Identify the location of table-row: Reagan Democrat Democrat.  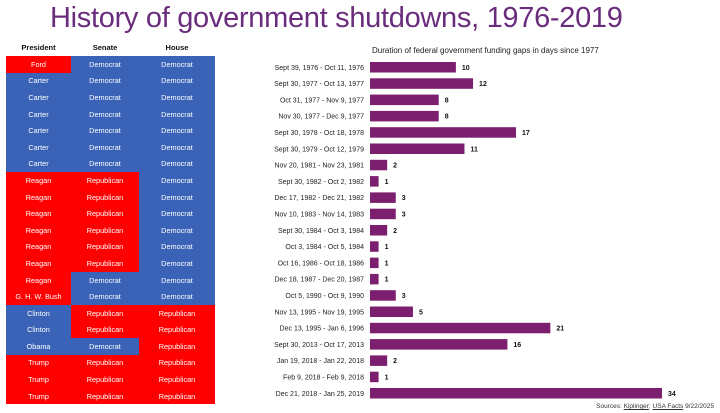
(110, 280).